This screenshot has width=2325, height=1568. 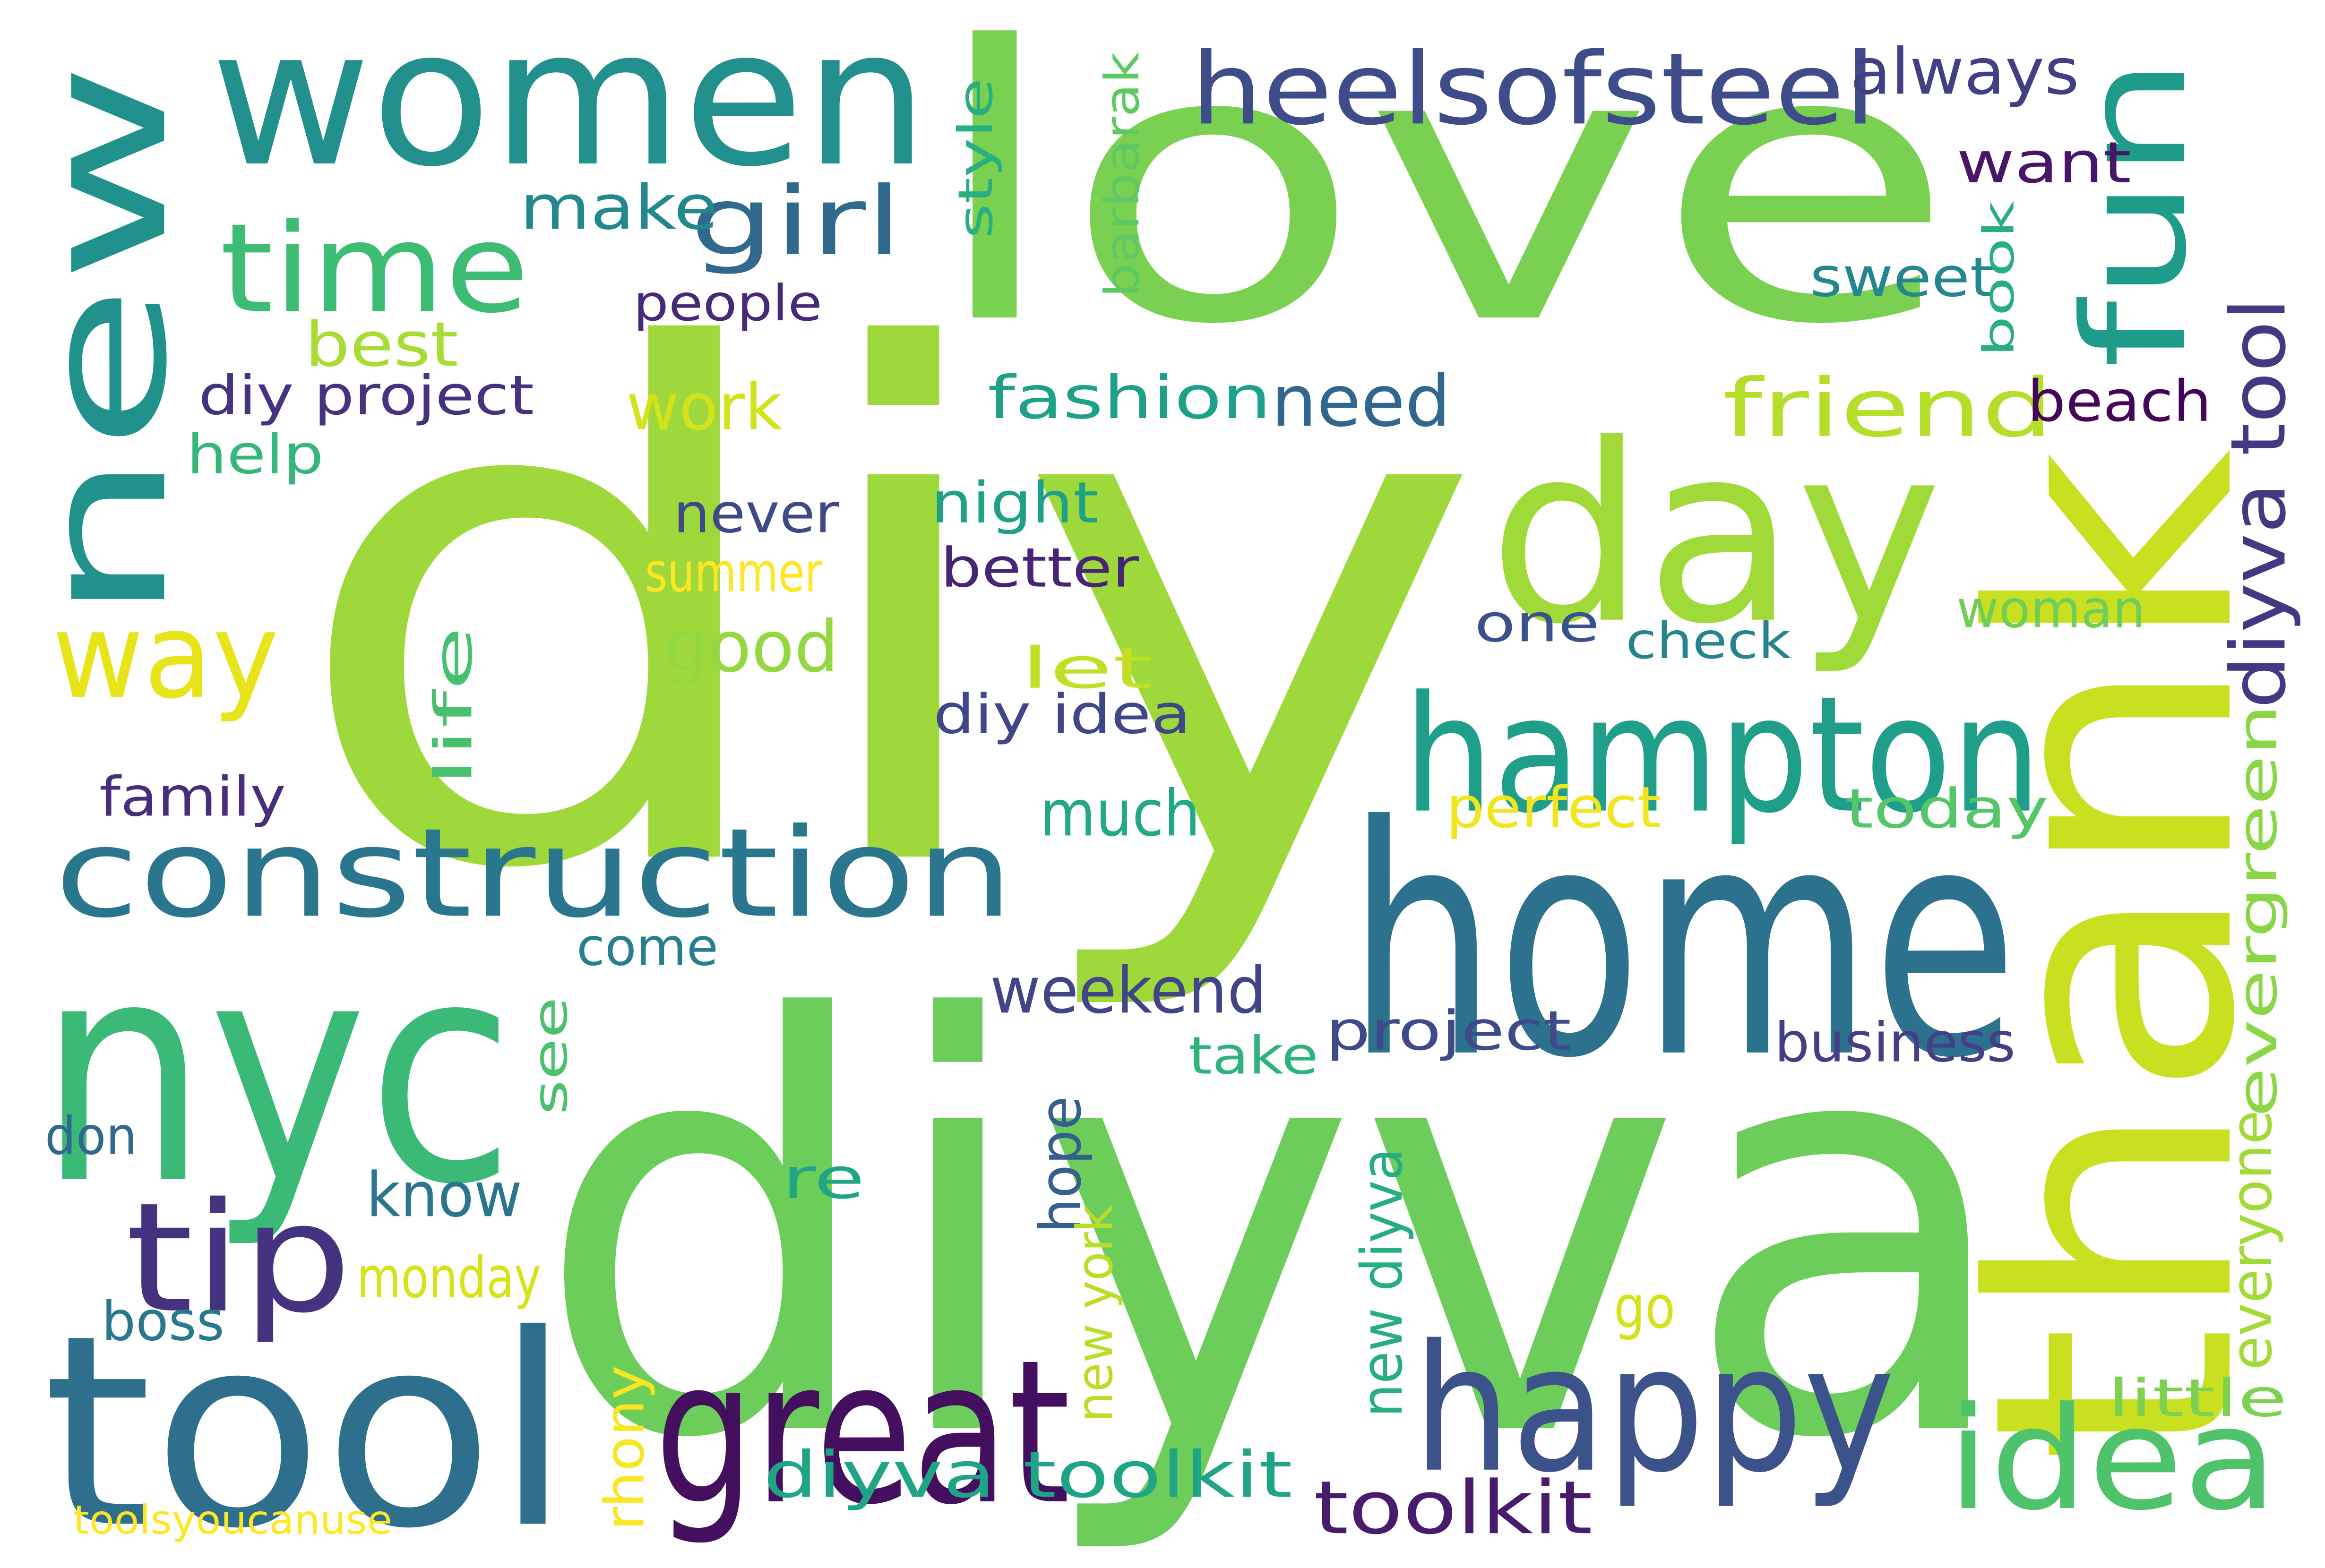 I want to click on word-go: go, so click(x=1644, y=1307).